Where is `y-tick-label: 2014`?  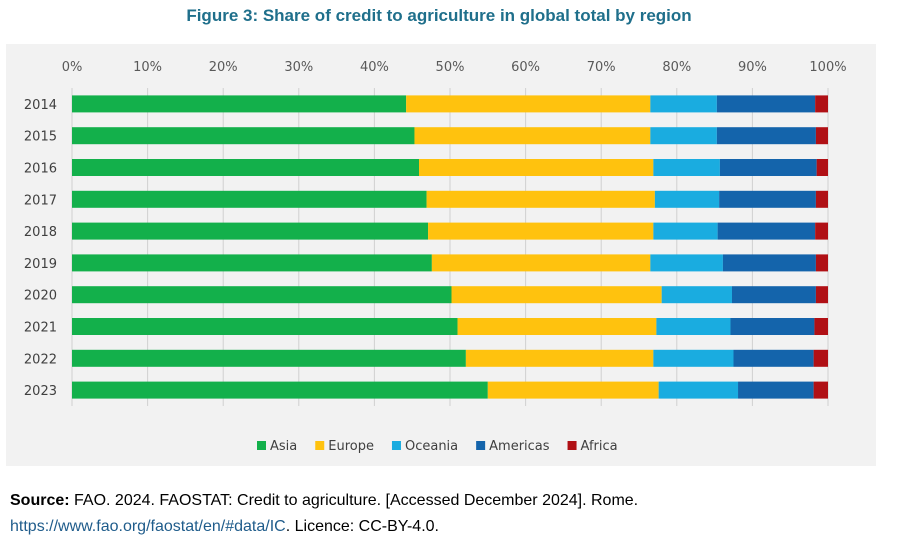 y-tick-label: 2014 is located at coordinates (40, 105).